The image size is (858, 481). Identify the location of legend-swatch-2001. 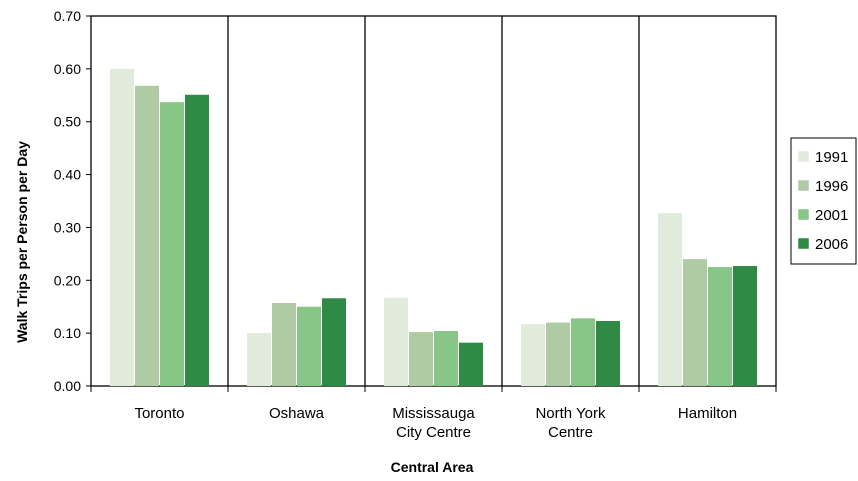
(803, 214).